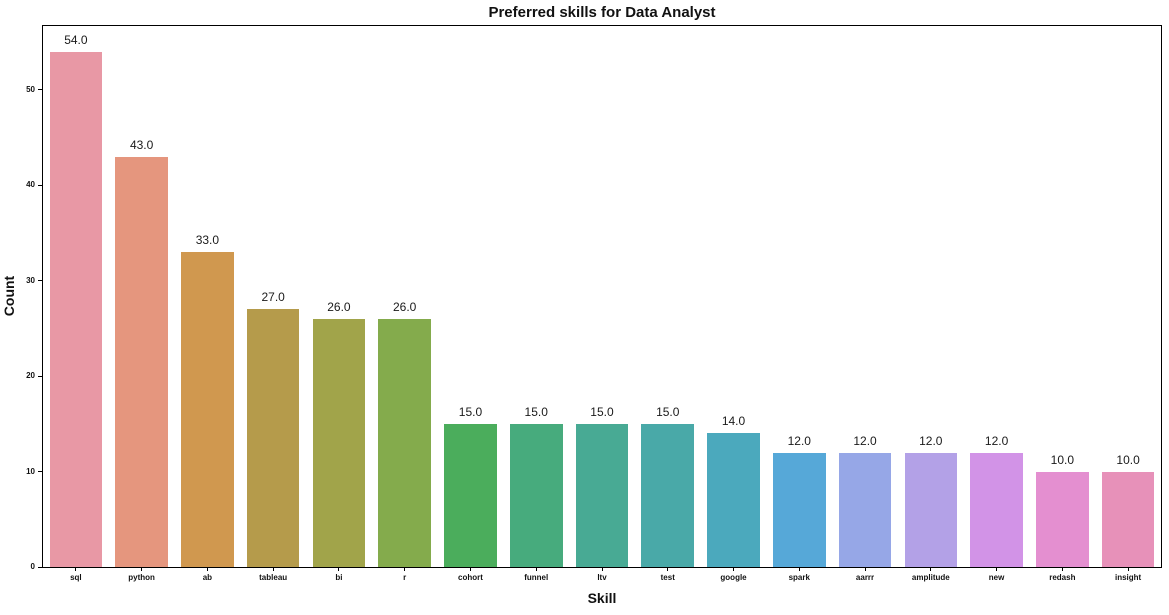 This screenshot has width=1169, height=615. I want to click on bar-test, so click(668, 495).